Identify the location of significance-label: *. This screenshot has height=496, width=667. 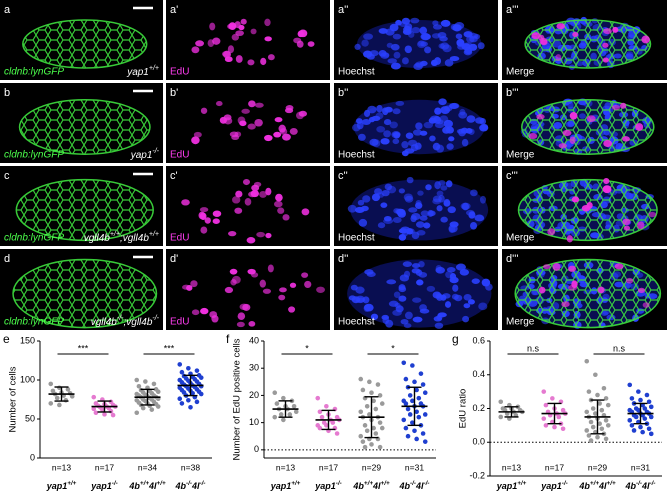
(307, 348).